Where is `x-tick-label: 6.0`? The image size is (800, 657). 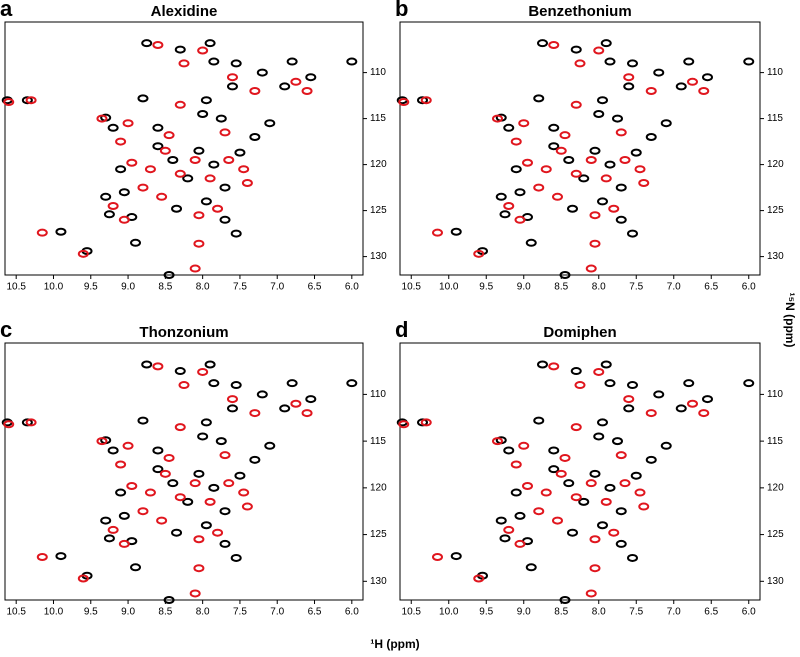 x-tick-label: 6.0 is located at coordinates (749, 287).